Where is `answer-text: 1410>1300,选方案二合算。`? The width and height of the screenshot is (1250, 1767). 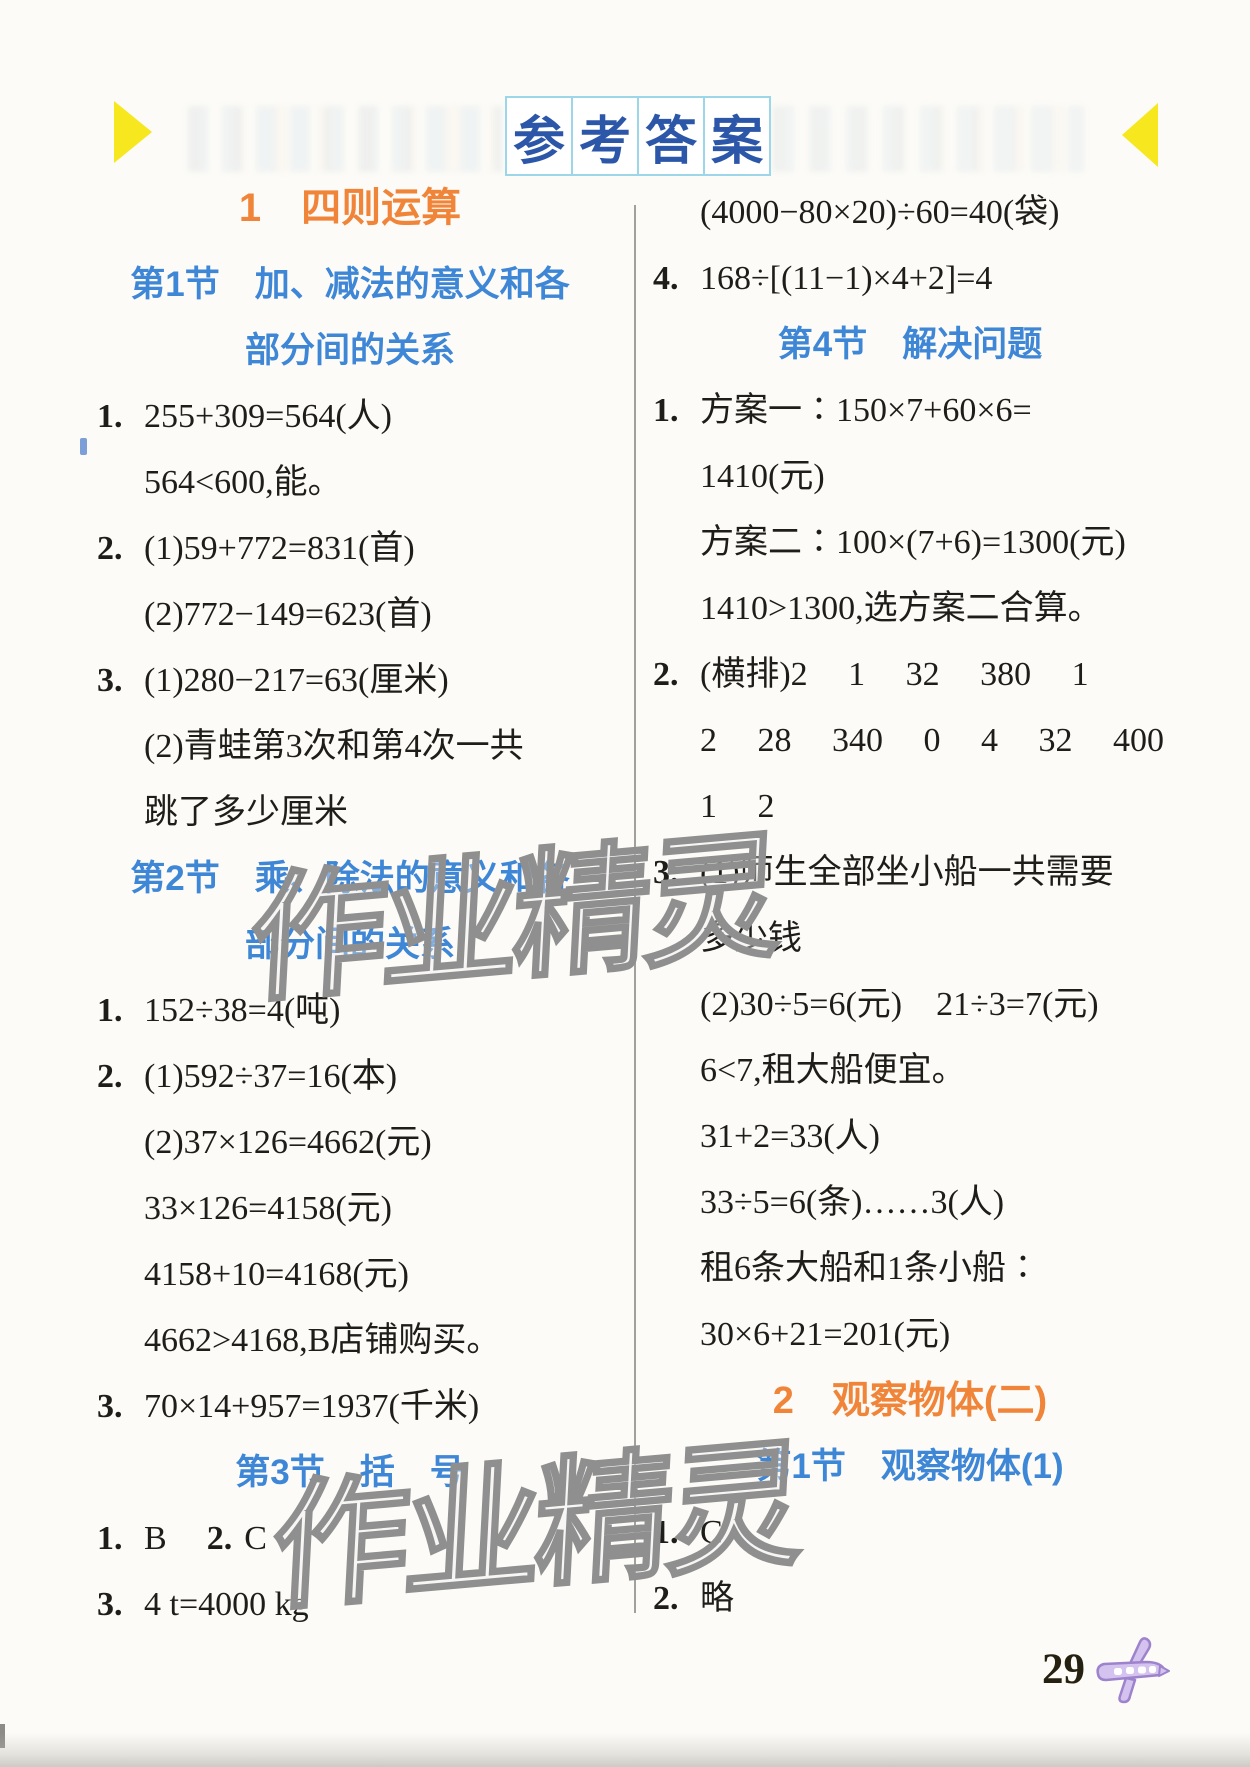
answer-text: 1410>1300,选方案二合算。 is located at coordinates (901, 608).